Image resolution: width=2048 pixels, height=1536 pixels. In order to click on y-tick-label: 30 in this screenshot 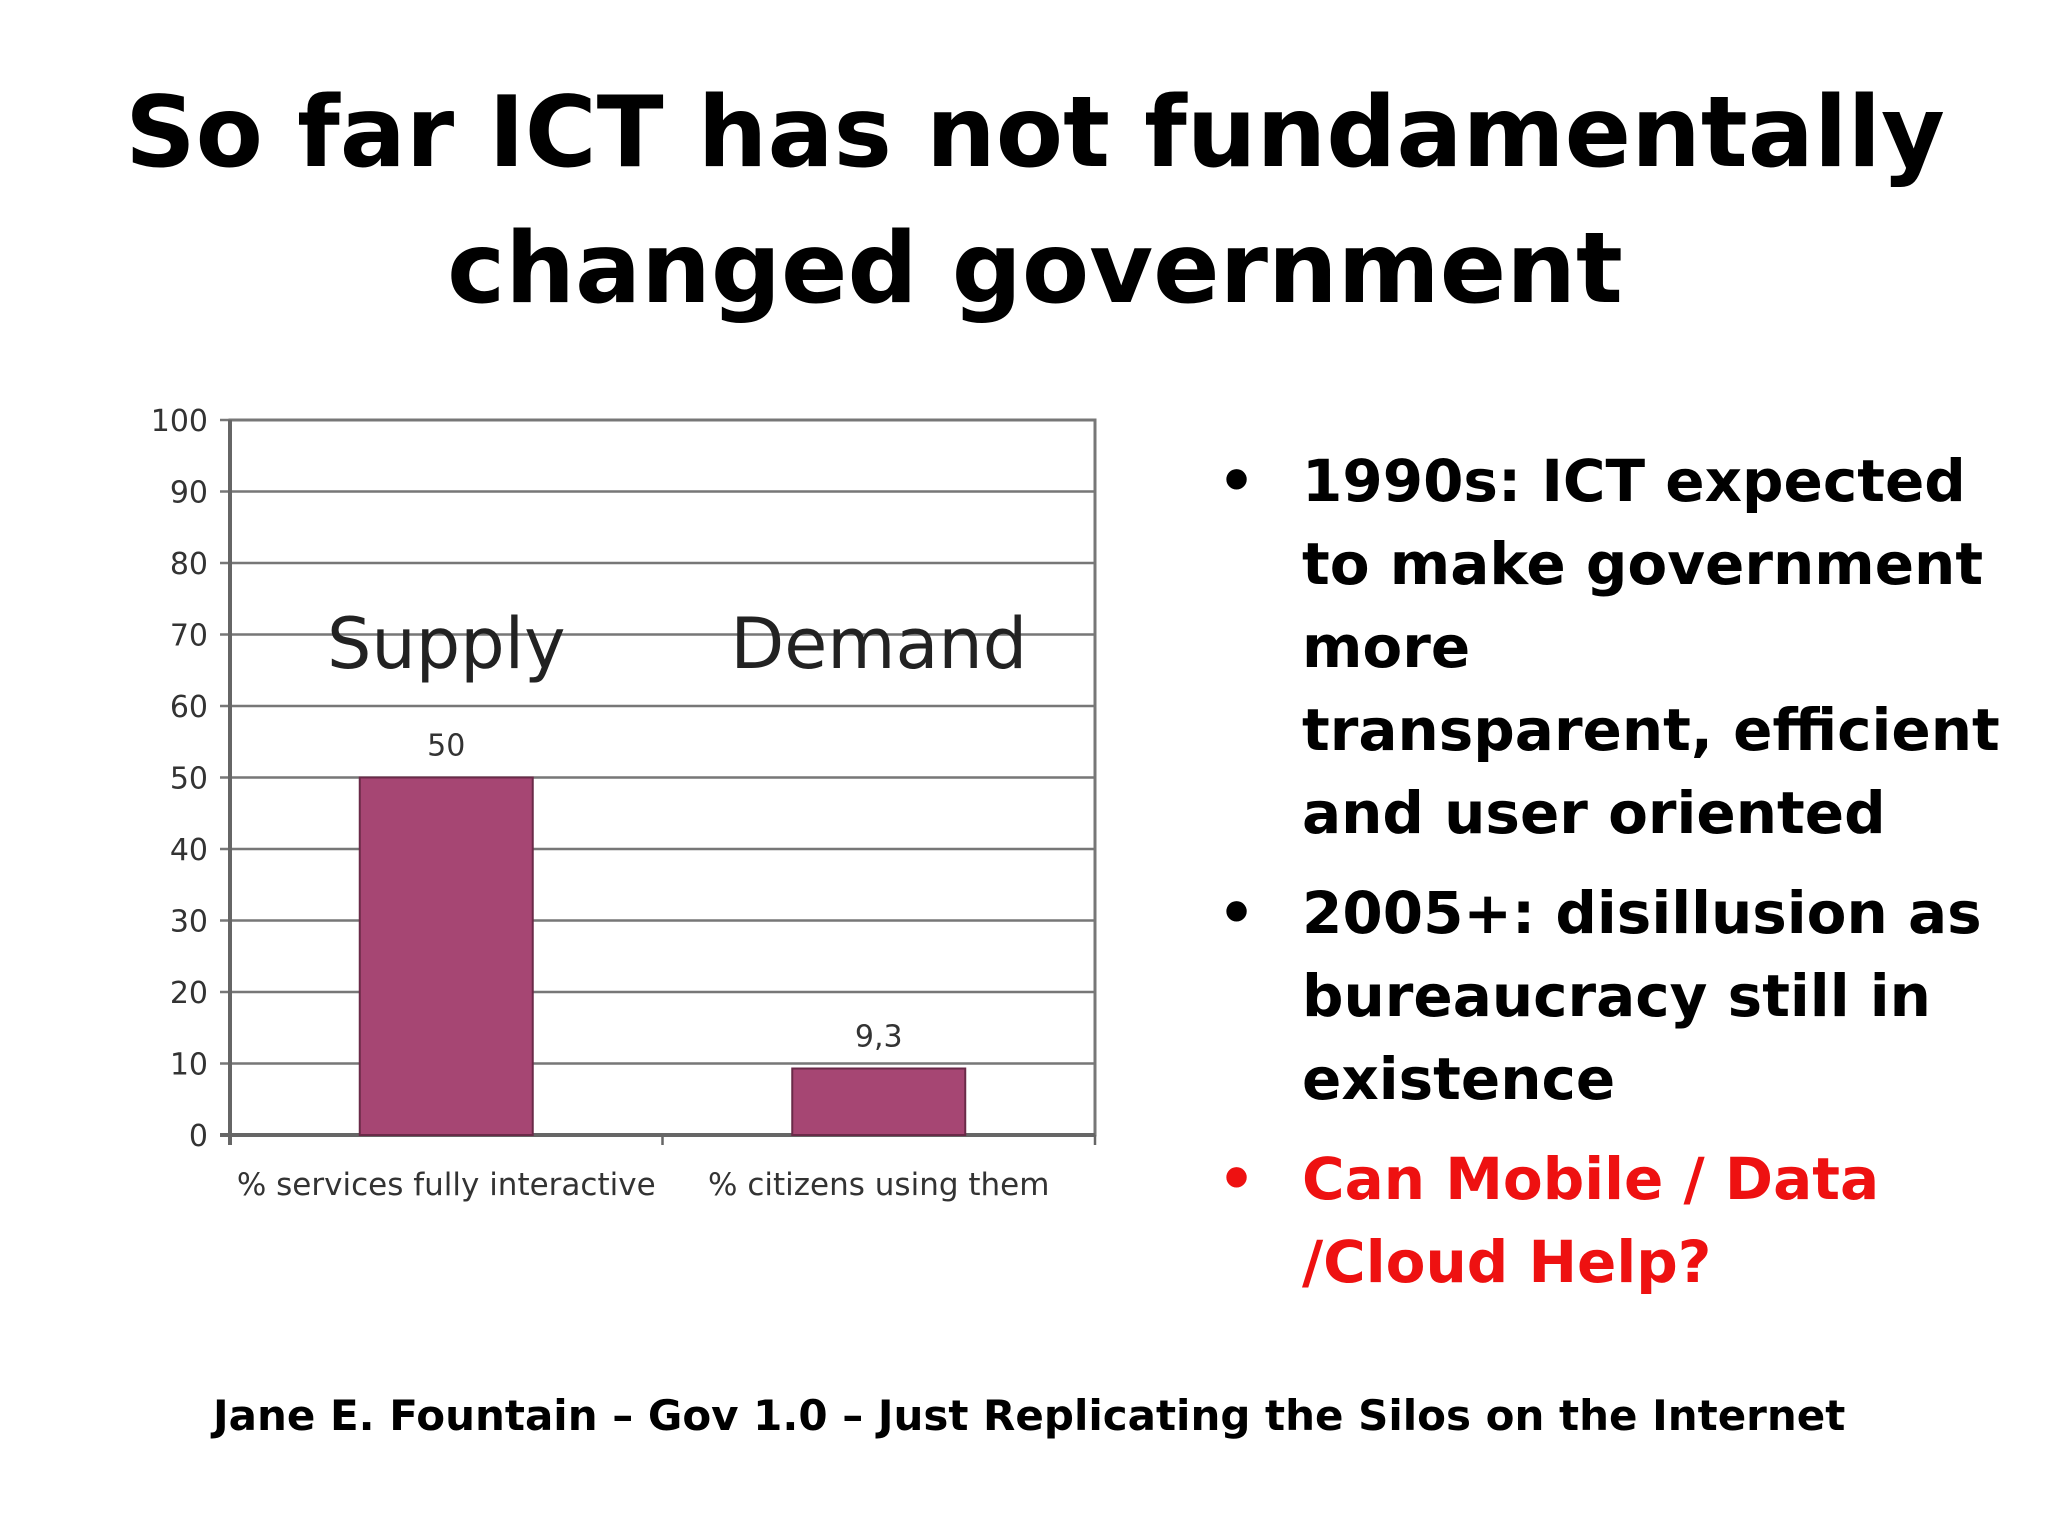, I will do `click(189, 922)`.